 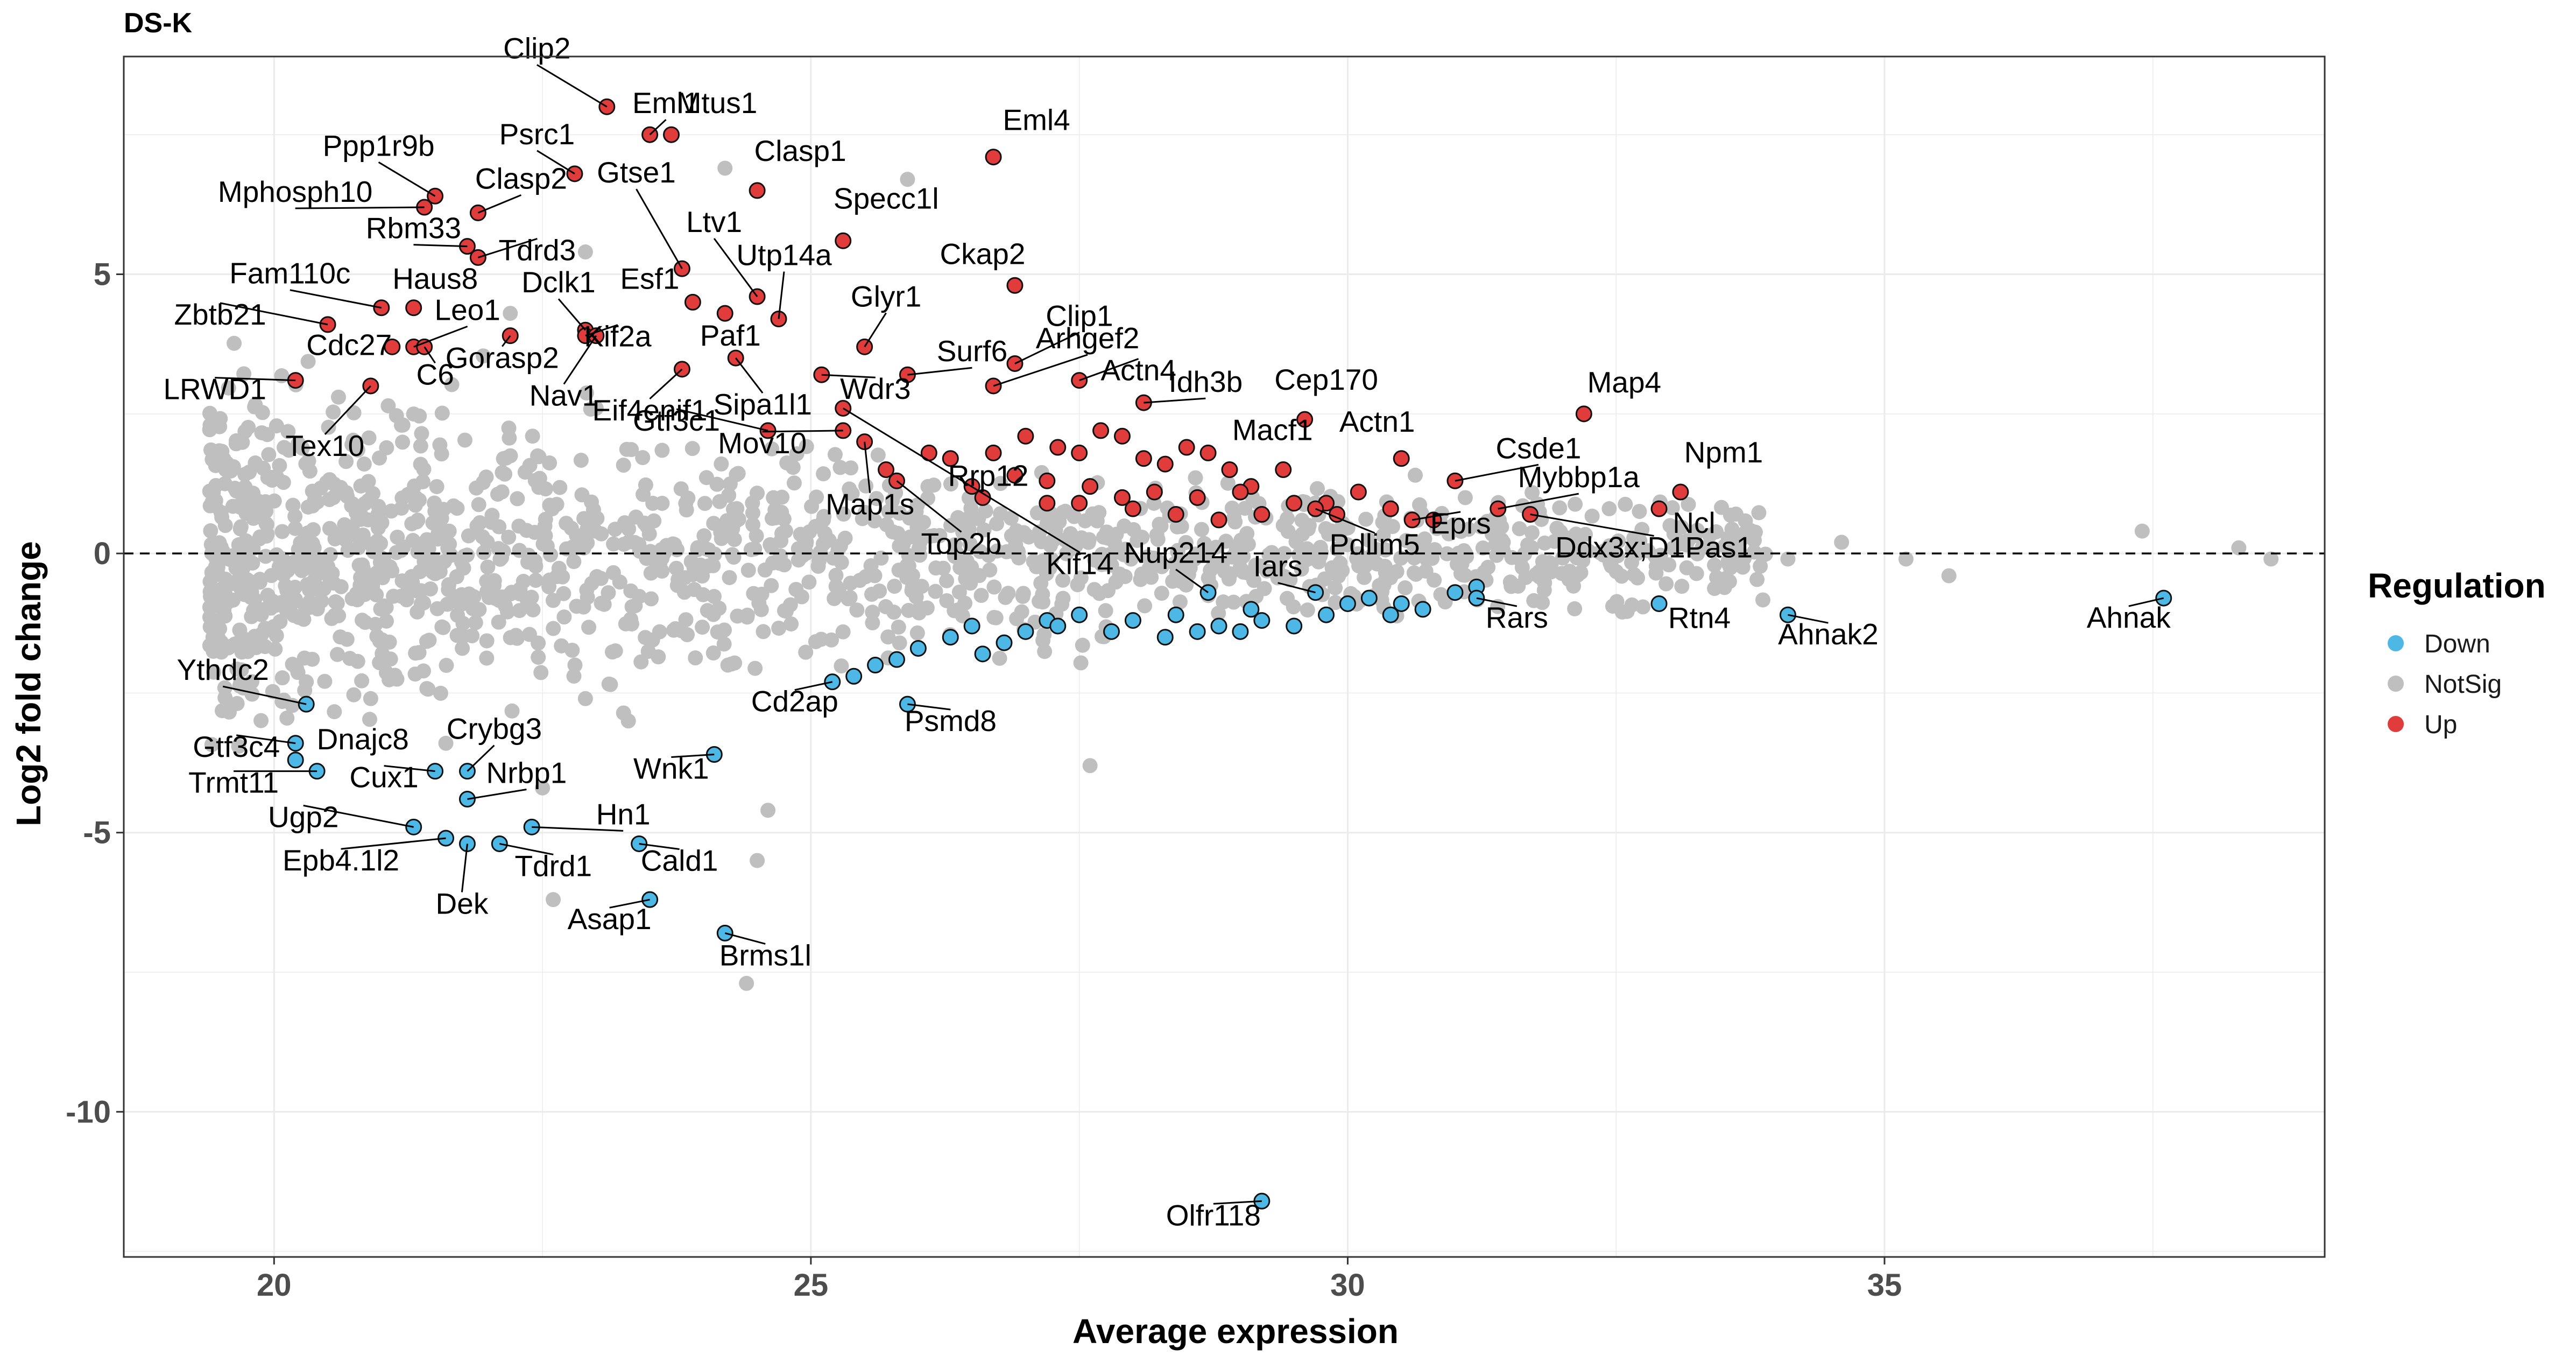 I want to click on gene-label: Specc1l, so click(x=886, y=198).